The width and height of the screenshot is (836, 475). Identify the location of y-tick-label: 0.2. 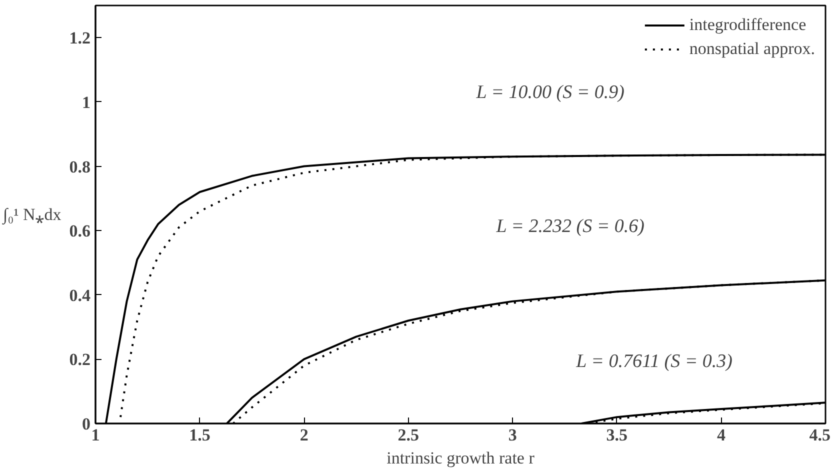
(79, 360).